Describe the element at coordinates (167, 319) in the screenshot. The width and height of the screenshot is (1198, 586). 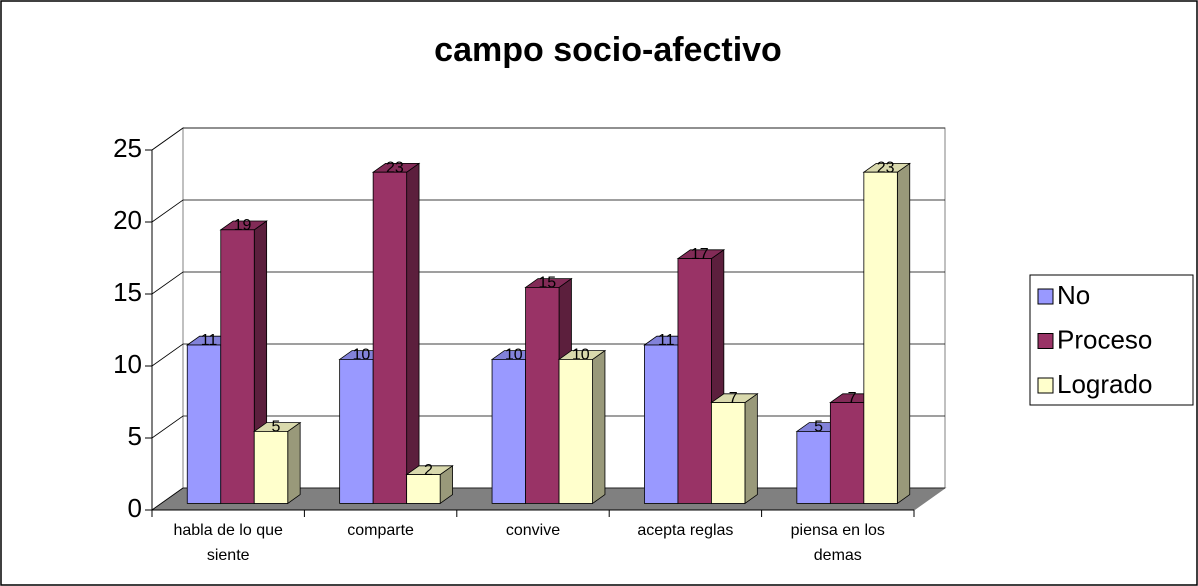
I see `side-wall` at that location.